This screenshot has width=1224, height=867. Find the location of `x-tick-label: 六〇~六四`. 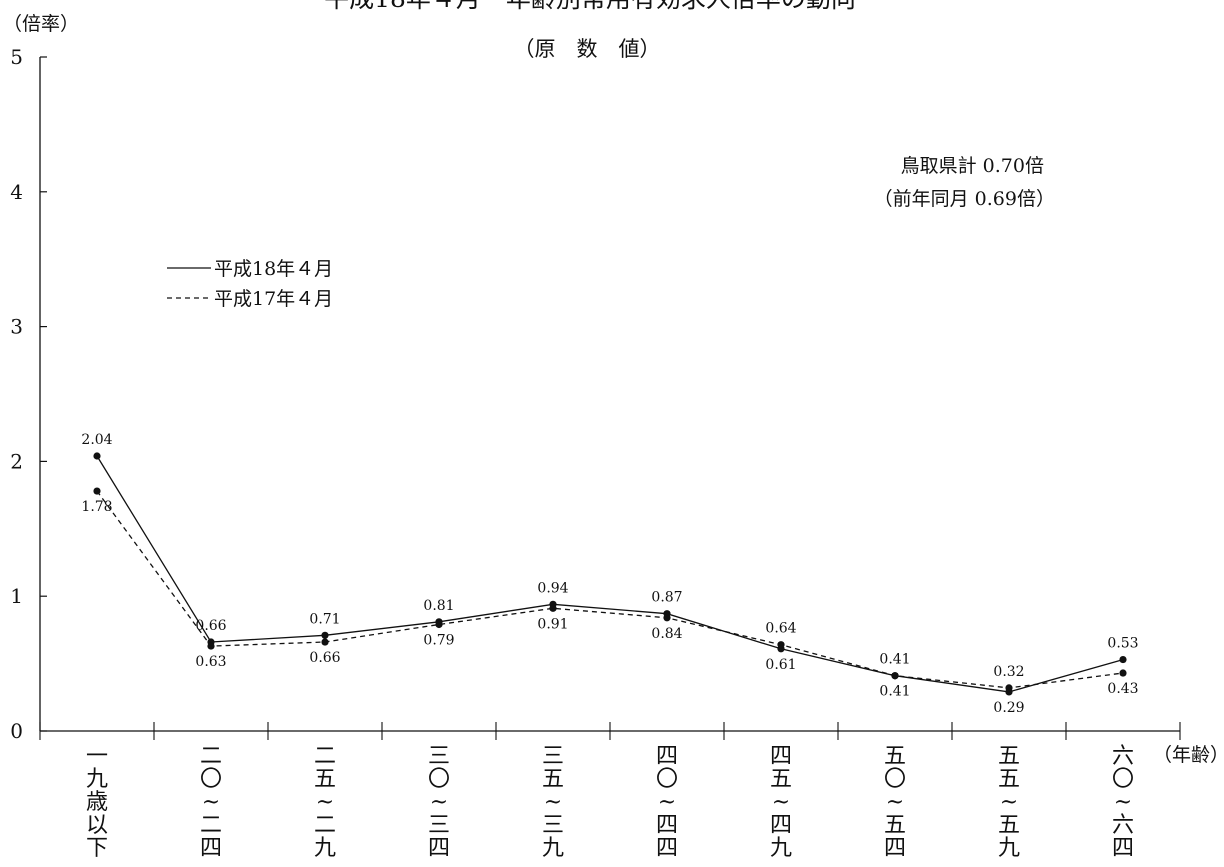

x-tick-label: 六〇~六四 is located at coordinates (1123, 802).